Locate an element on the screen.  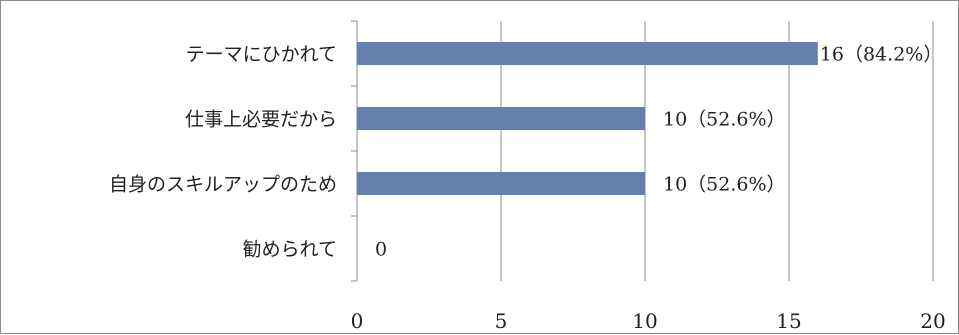
x-tick-label-20: 20 is located at coordinates (932, 321).